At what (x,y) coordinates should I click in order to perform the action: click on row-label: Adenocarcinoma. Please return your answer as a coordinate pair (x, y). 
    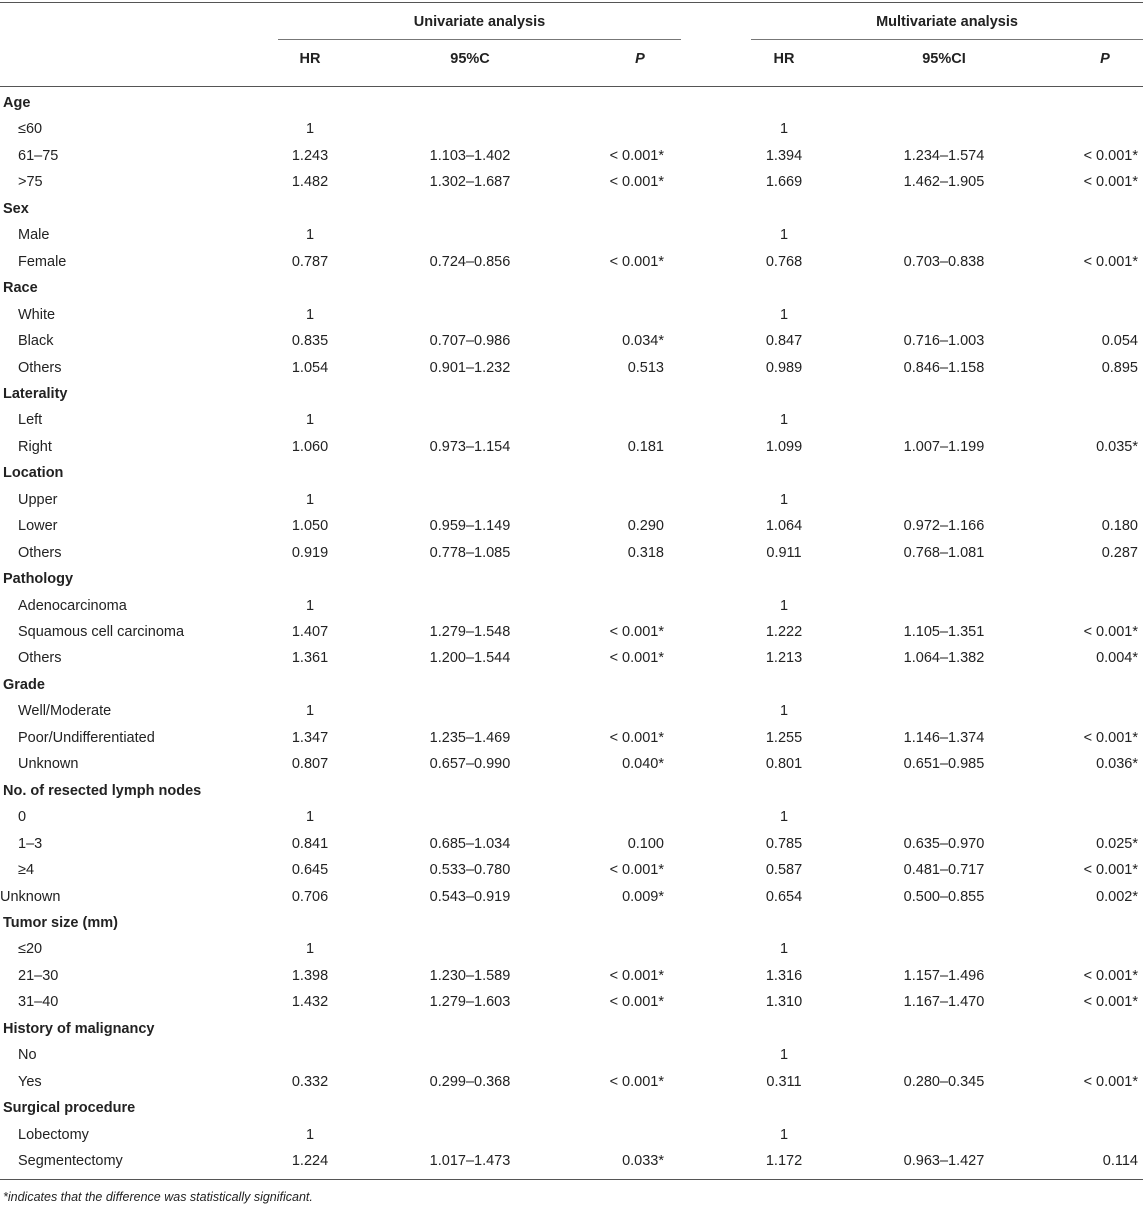
    Looking at the image, I should click on (72, 606).